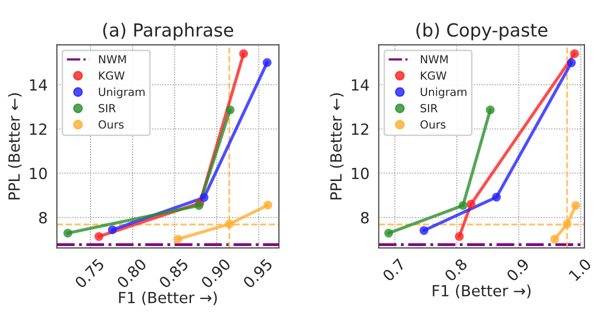  What do you see at coordinates (168, 31) in the screenshot?
I see `chart-title: (a) Paraphrase` at bounding box center [168, 31].